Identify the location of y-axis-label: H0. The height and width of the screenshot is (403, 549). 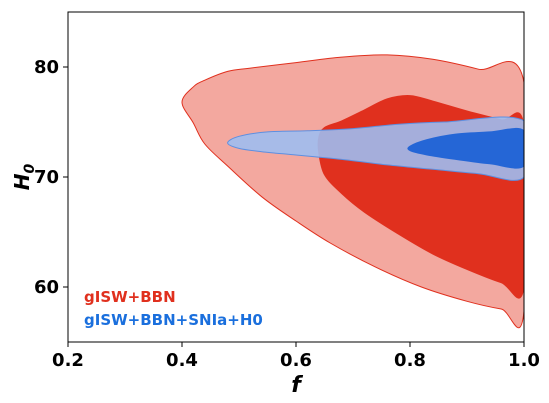
(24, 177).